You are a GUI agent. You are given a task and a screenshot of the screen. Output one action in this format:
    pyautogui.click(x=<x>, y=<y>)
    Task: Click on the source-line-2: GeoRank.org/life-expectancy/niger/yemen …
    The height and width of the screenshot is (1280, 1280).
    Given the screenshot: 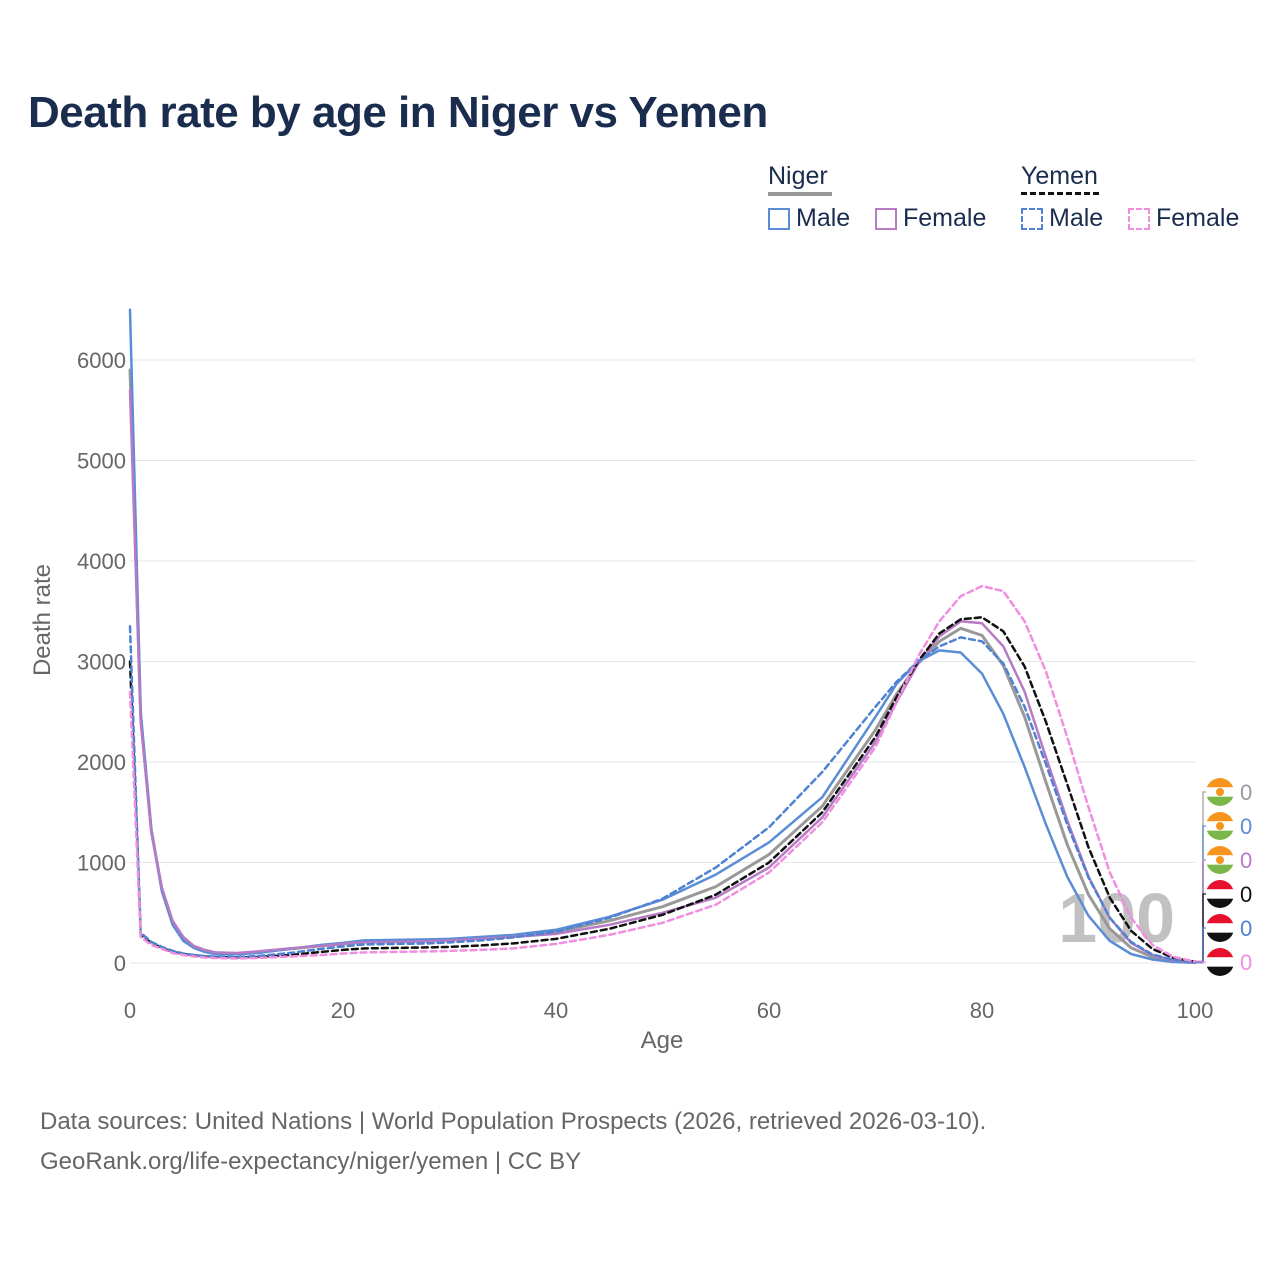 What is the action you would take?
    pyautogui.click(x=311, y=1161)
    